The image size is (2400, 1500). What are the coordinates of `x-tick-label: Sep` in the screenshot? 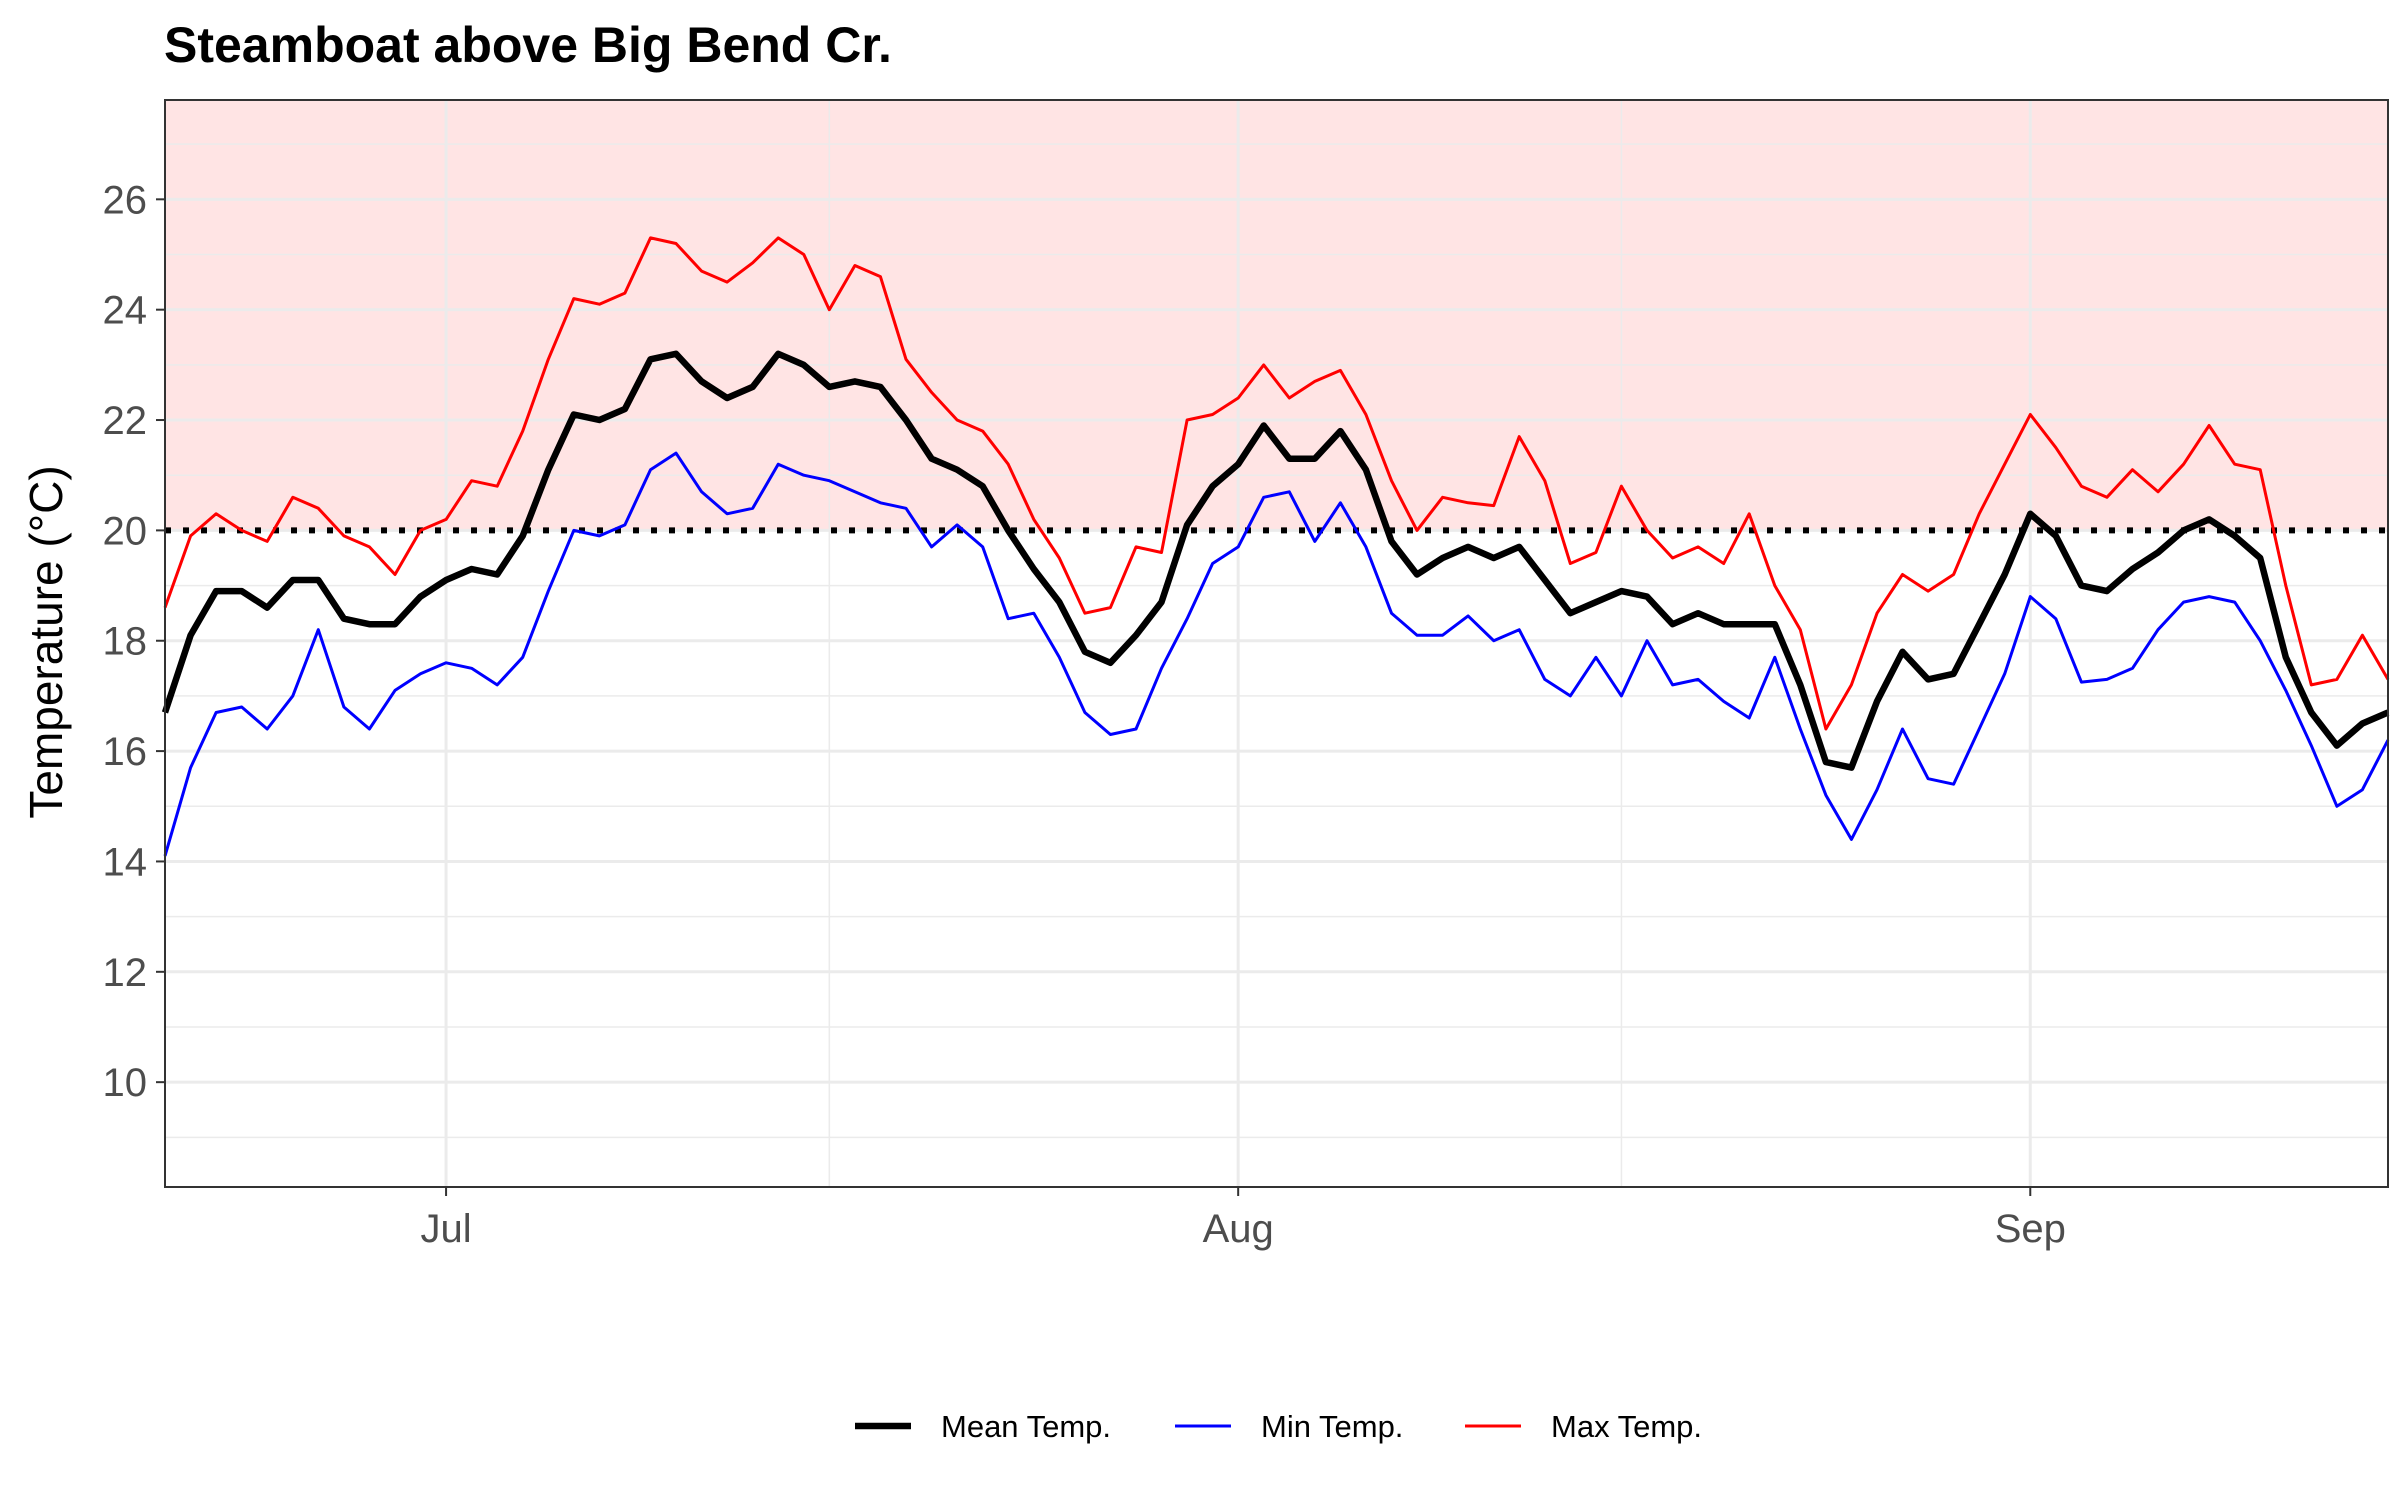 It's located at (2030, 1229).